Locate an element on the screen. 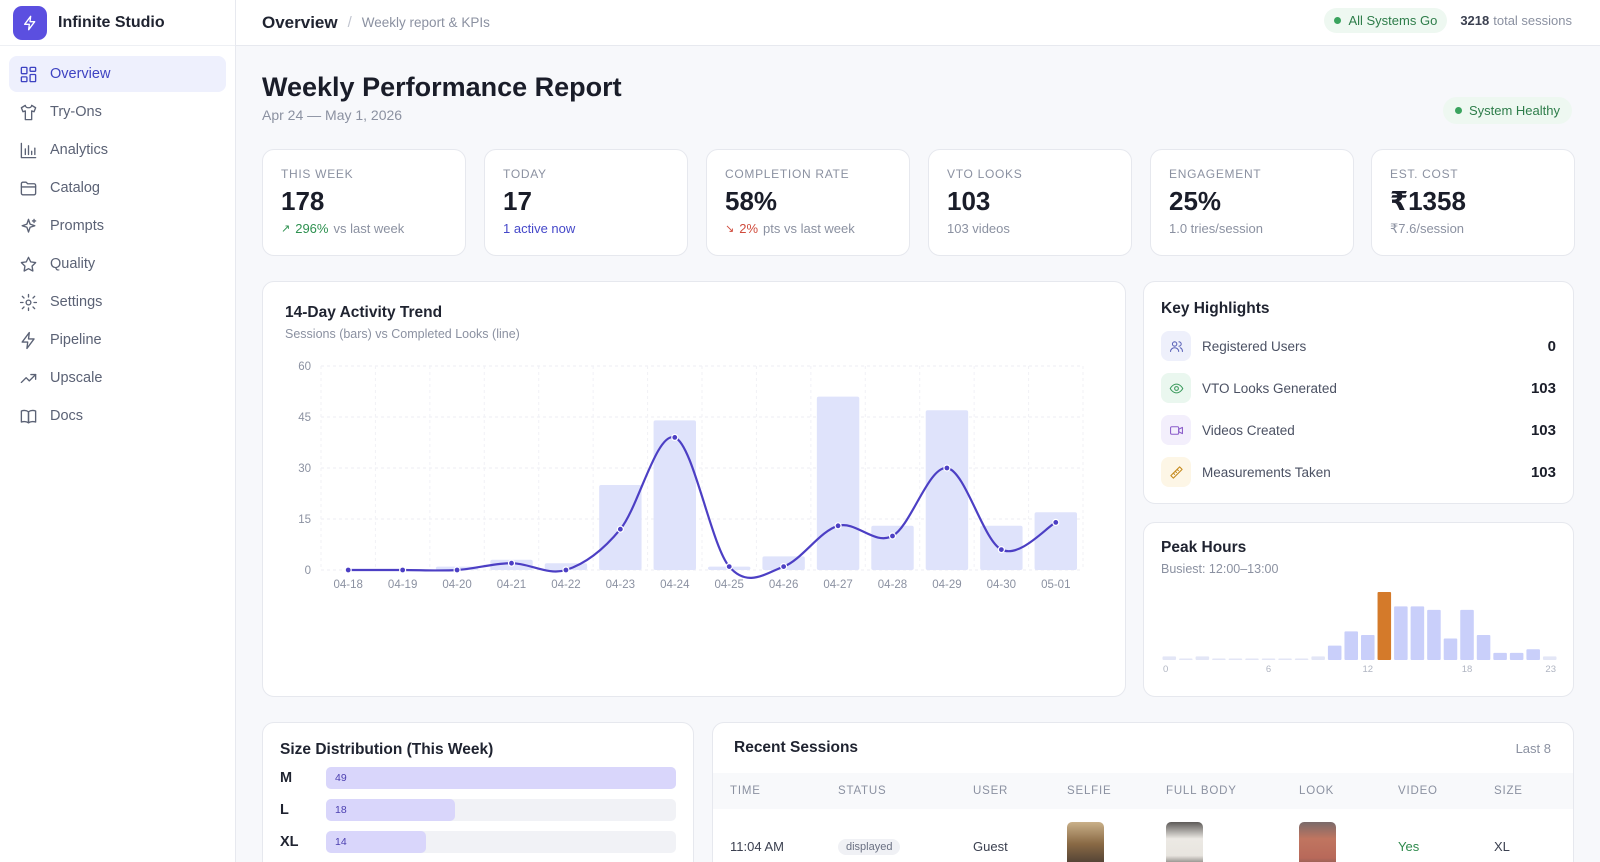  column-header: SELFIE is located at coordinates (1116, 791).